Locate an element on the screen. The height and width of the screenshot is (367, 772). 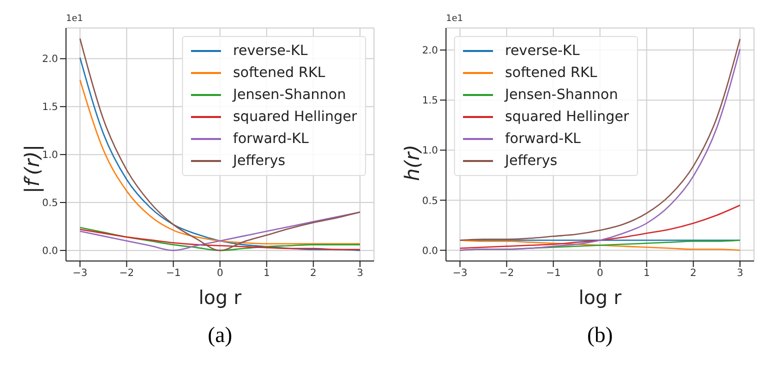
y-axis-title: h(r) is located at coordinates (412, 163).